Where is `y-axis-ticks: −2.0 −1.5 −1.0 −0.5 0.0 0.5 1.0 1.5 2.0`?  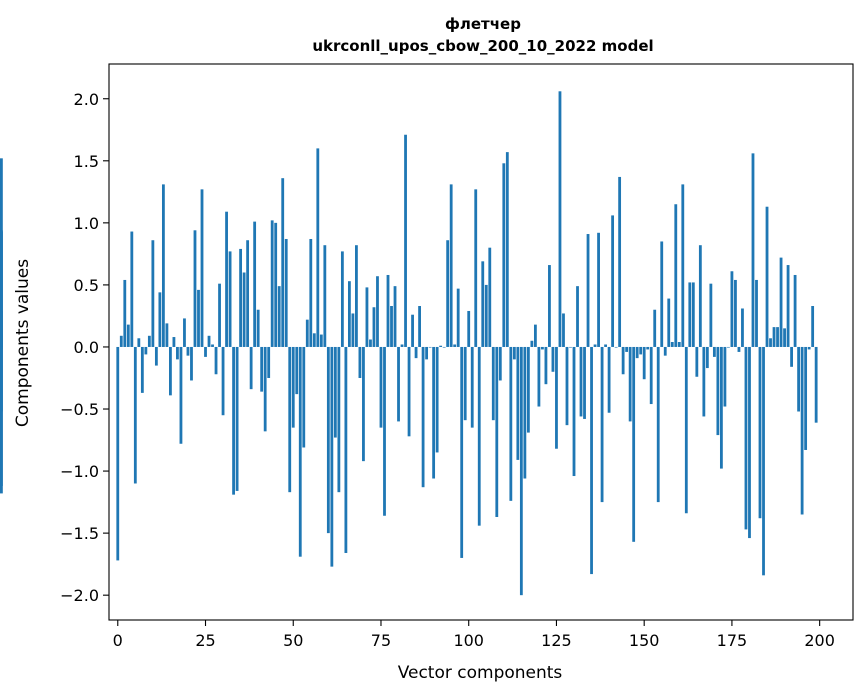
y-axis-ticks: −2.0 −1.5 −1.0 −0.5 0.0 0.5 1.0 1.5 2.0 is located at coordinates (84, 347).